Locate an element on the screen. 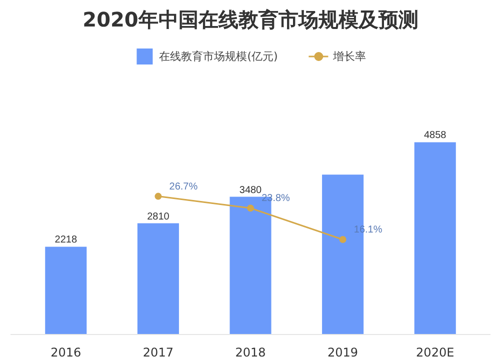 This screenshot has height=362, width=500. data-label: 26.7% is located at coordinates (183, 186).